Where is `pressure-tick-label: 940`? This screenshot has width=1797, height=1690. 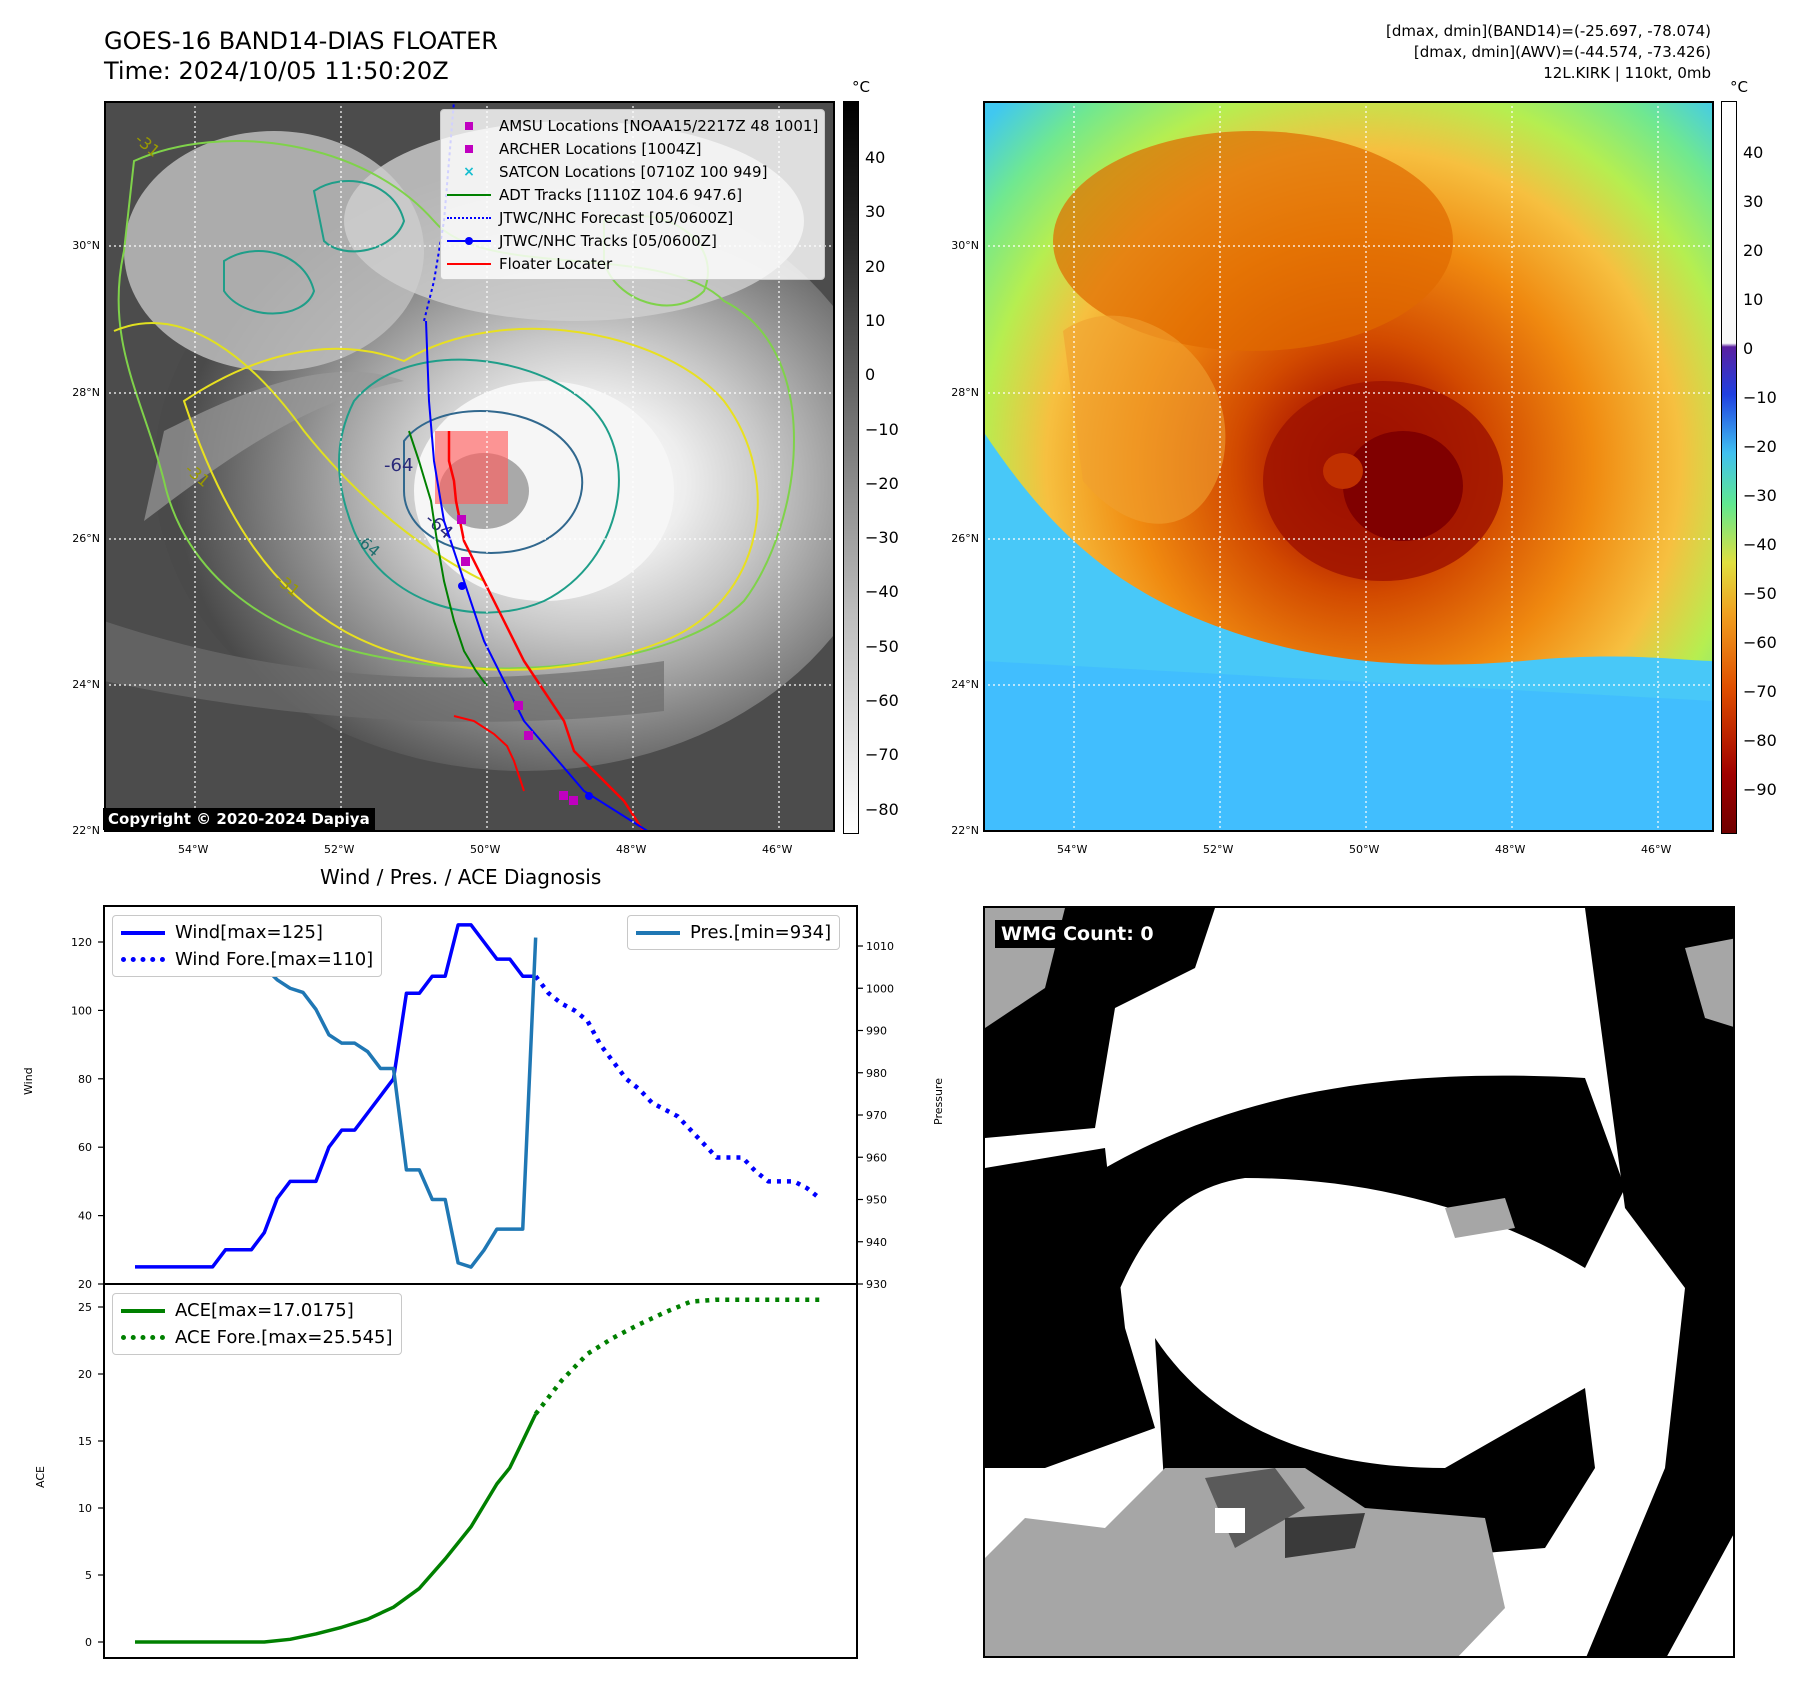
pressure-tick-label: 940 is located at coordinates (876, 1242).